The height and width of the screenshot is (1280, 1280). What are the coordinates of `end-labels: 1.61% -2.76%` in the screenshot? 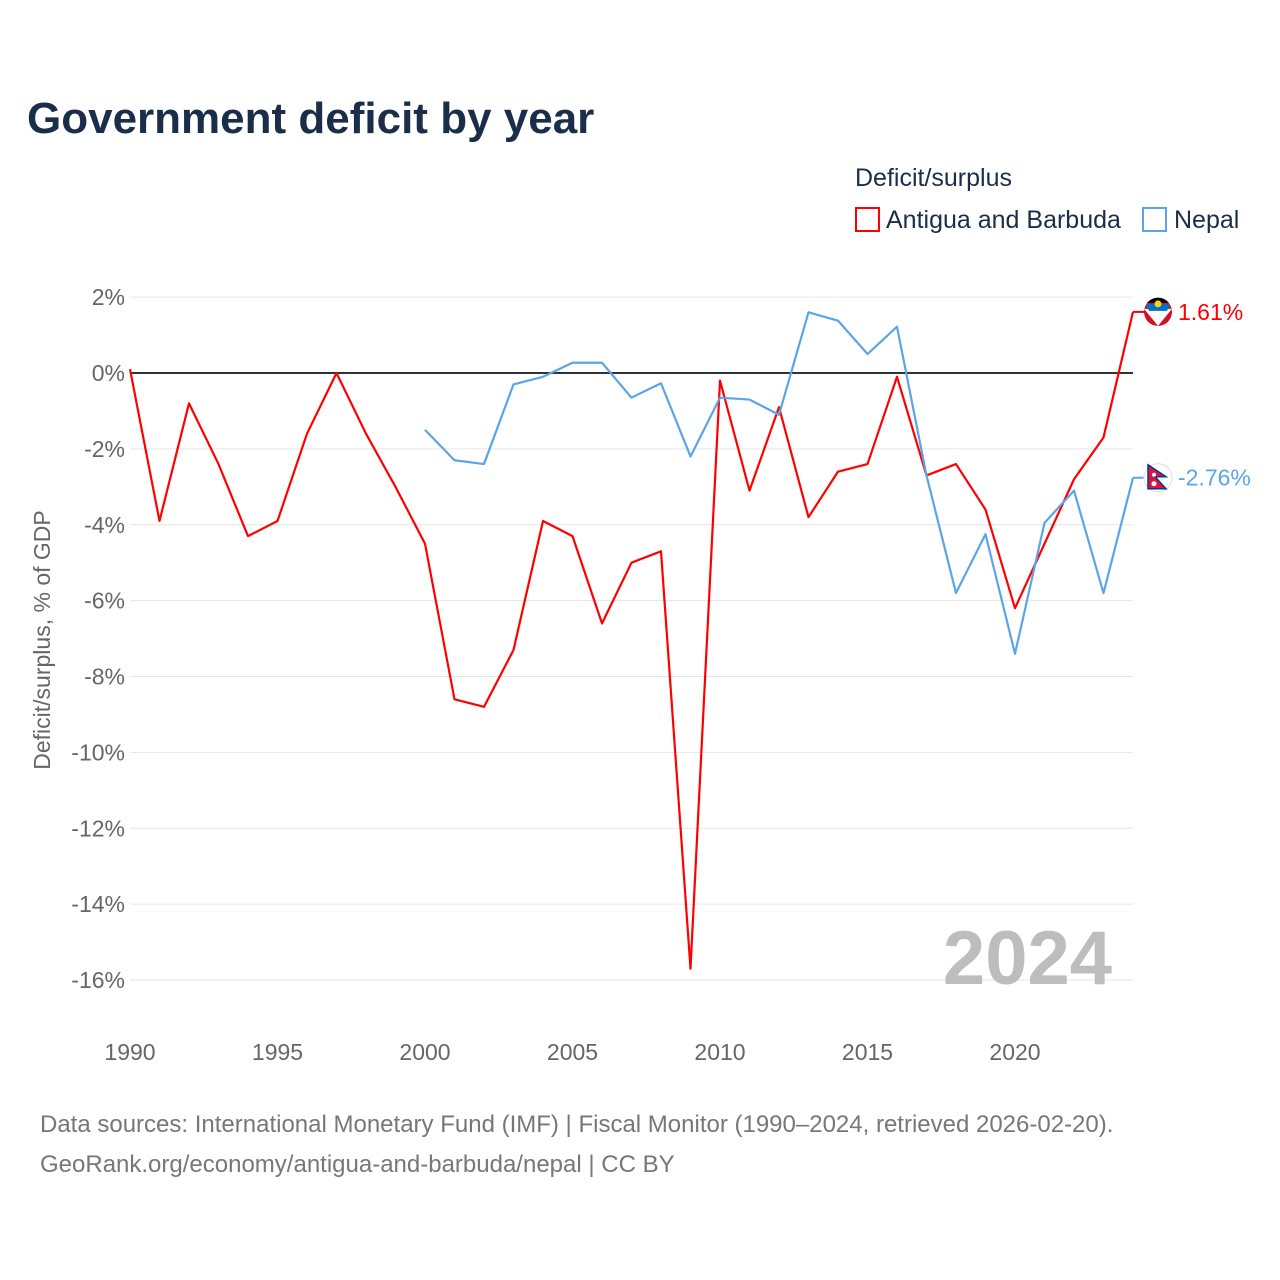 It's located at (1192, 395).